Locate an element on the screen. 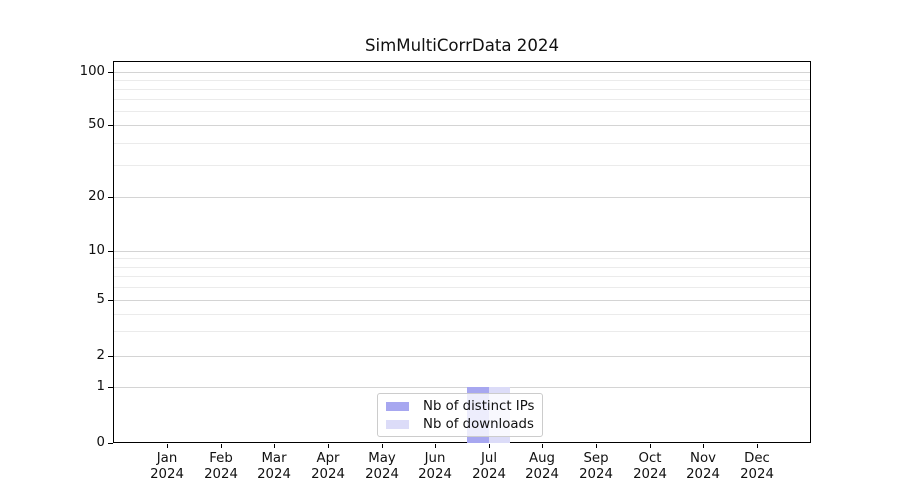  y-tick-label-50: 50 is located at coordinates (96, 124).